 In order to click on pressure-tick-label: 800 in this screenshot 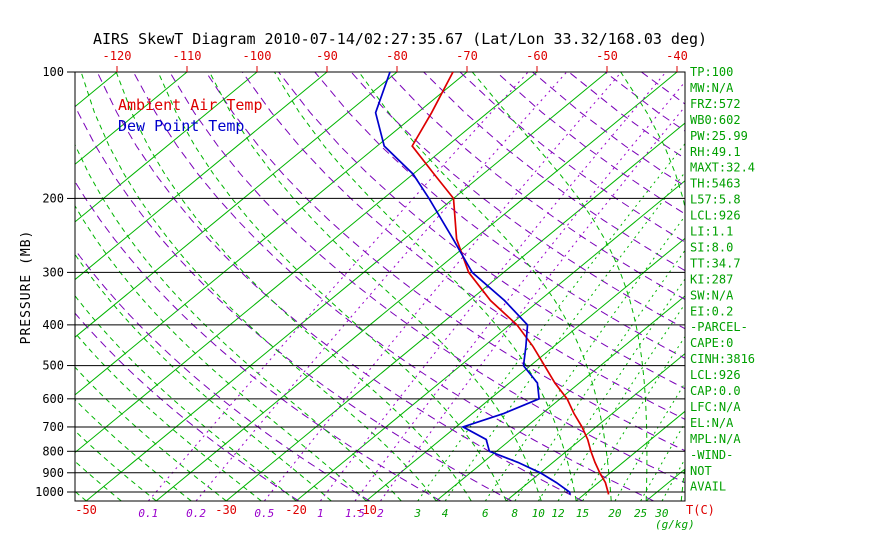, I will do `click(53, 451)`.